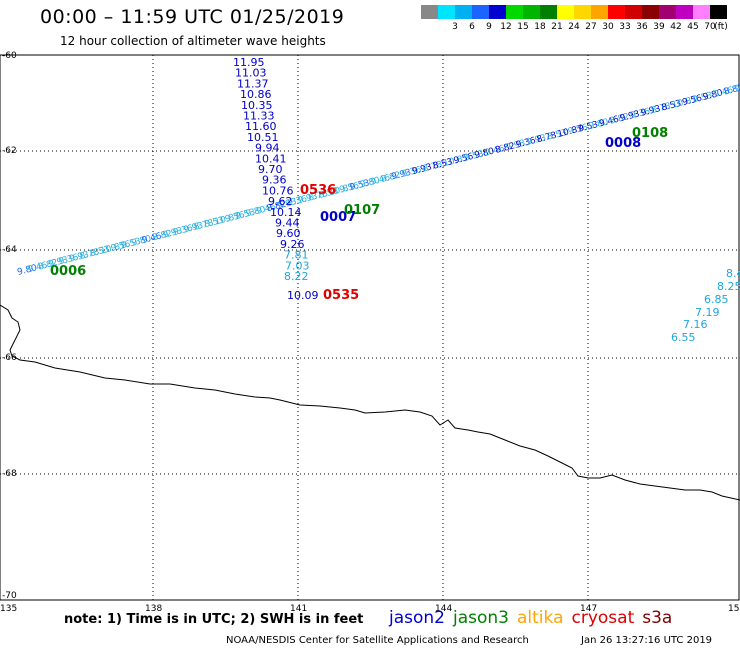 The image size is (740, 650). What do you see at coordinates (540, 618) in the screenshot?
I see `satellite-name: altika` at bounding box center [540, 618].